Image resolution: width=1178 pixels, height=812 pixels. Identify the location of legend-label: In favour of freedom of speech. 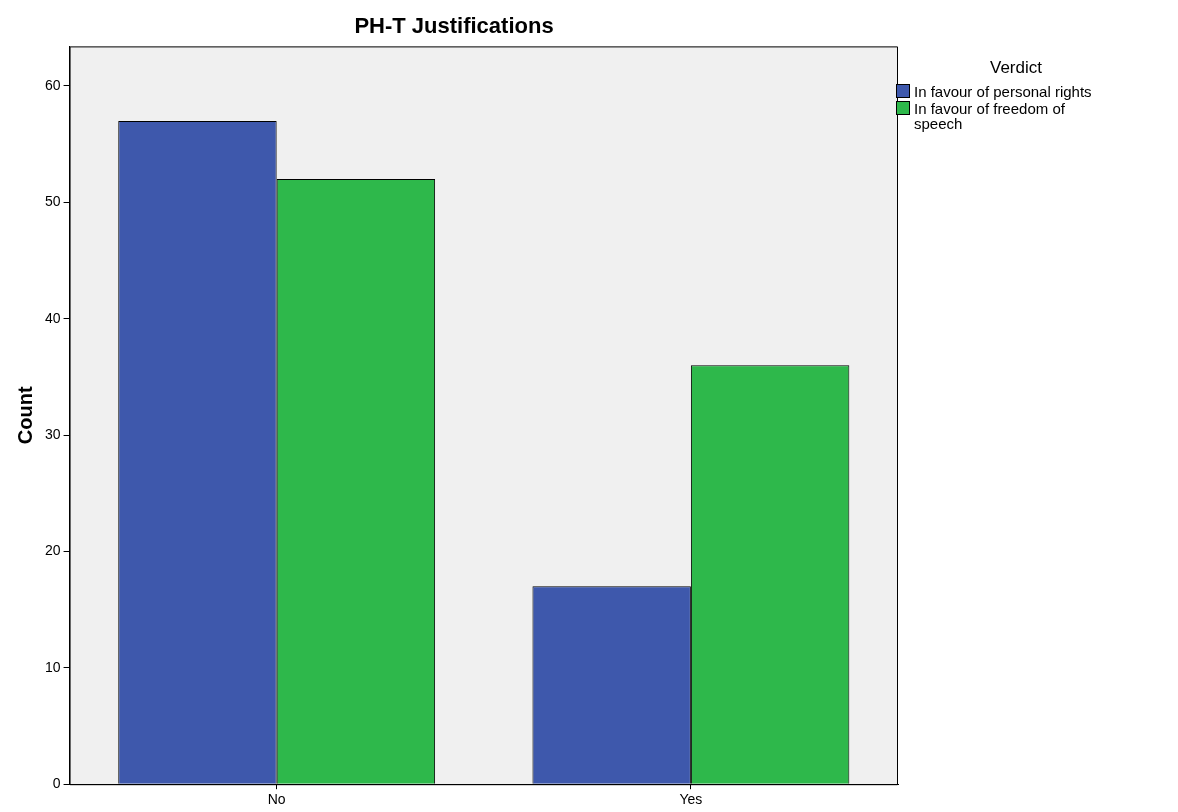
(990, 116).